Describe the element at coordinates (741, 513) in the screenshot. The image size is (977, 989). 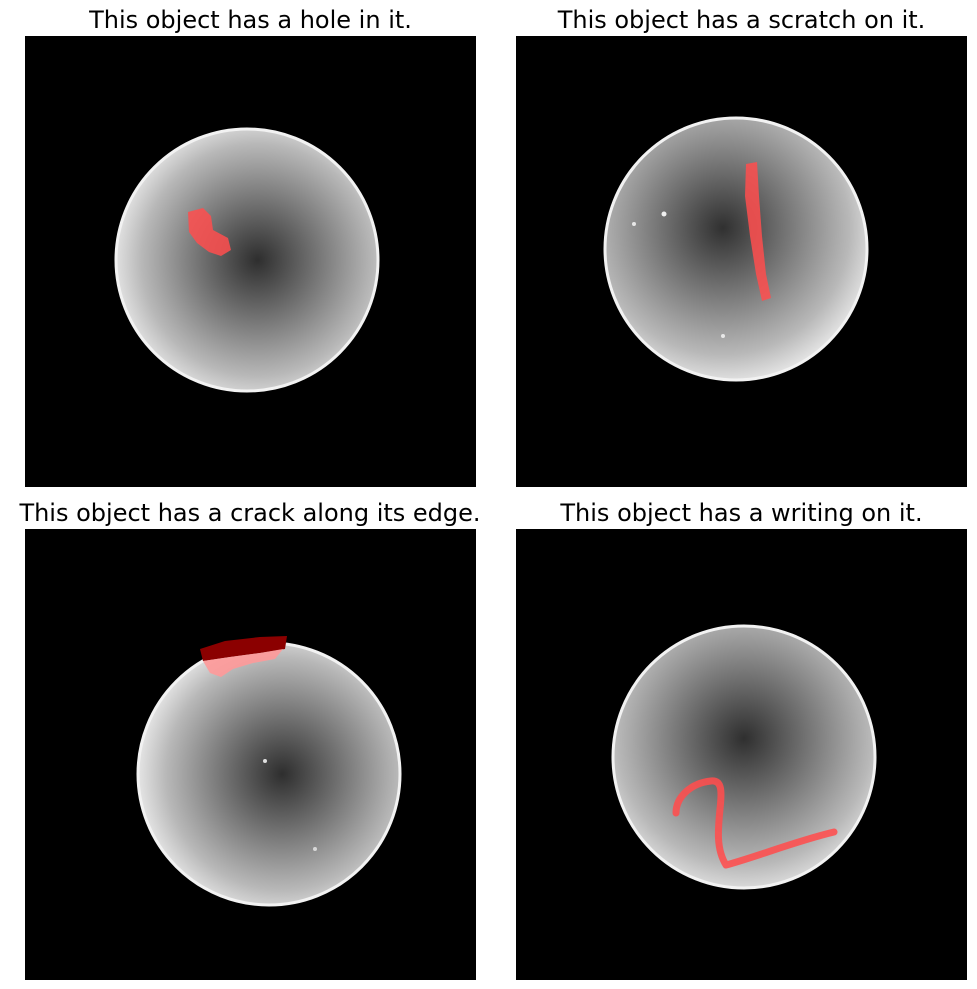
I see `panel-title-writing: This object has a writing on it.` at that location.